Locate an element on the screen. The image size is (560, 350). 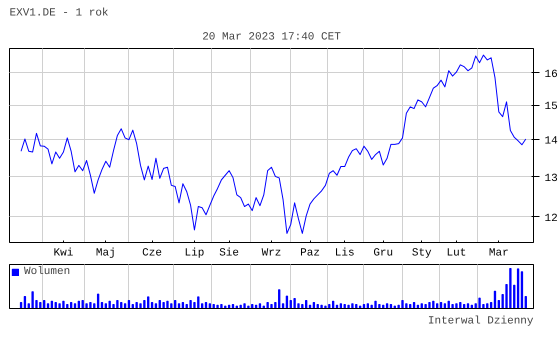
y-tick-label: 12 is located at coordinates (551, 218).